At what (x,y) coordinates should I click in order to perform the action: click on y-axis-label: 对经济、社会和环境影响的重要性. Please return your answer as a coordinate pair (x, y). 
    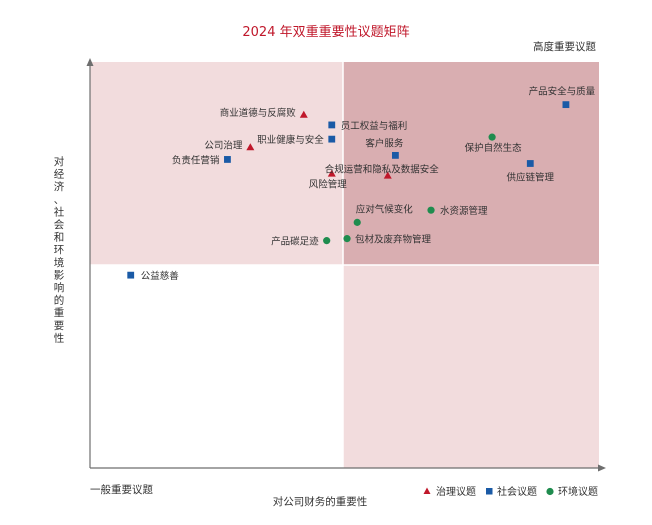
    Looking at the image, I should click on (59, 249).